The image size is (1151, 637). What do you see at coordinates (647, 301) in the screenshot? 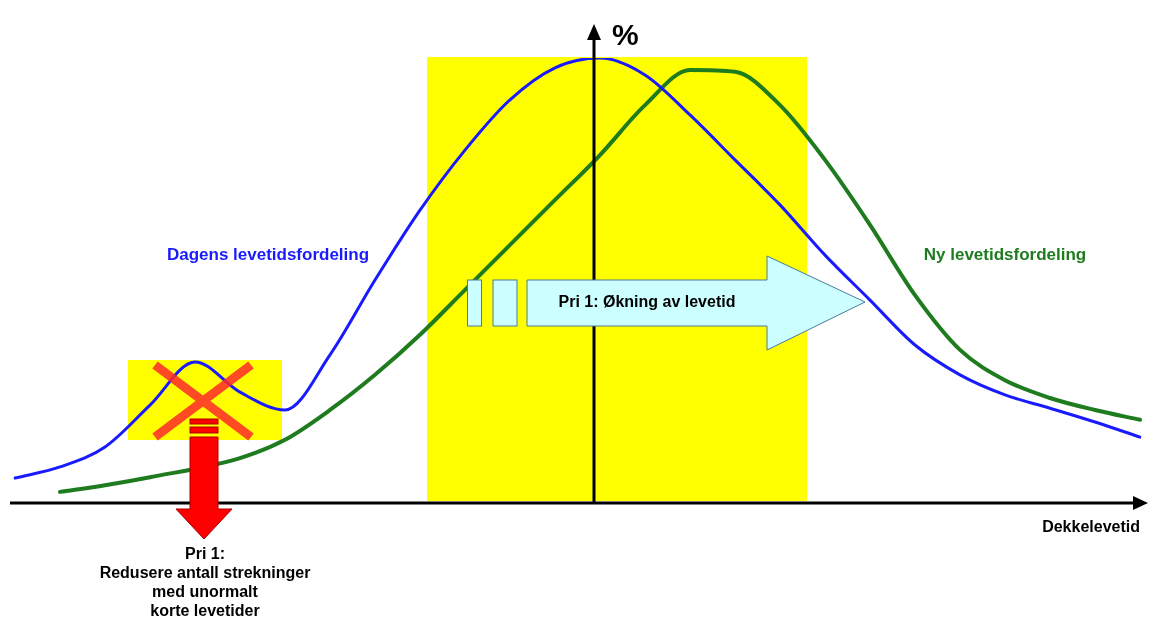
I see `annotation: Pri 1: Økning av levetid` at bounding box center [647, 301].